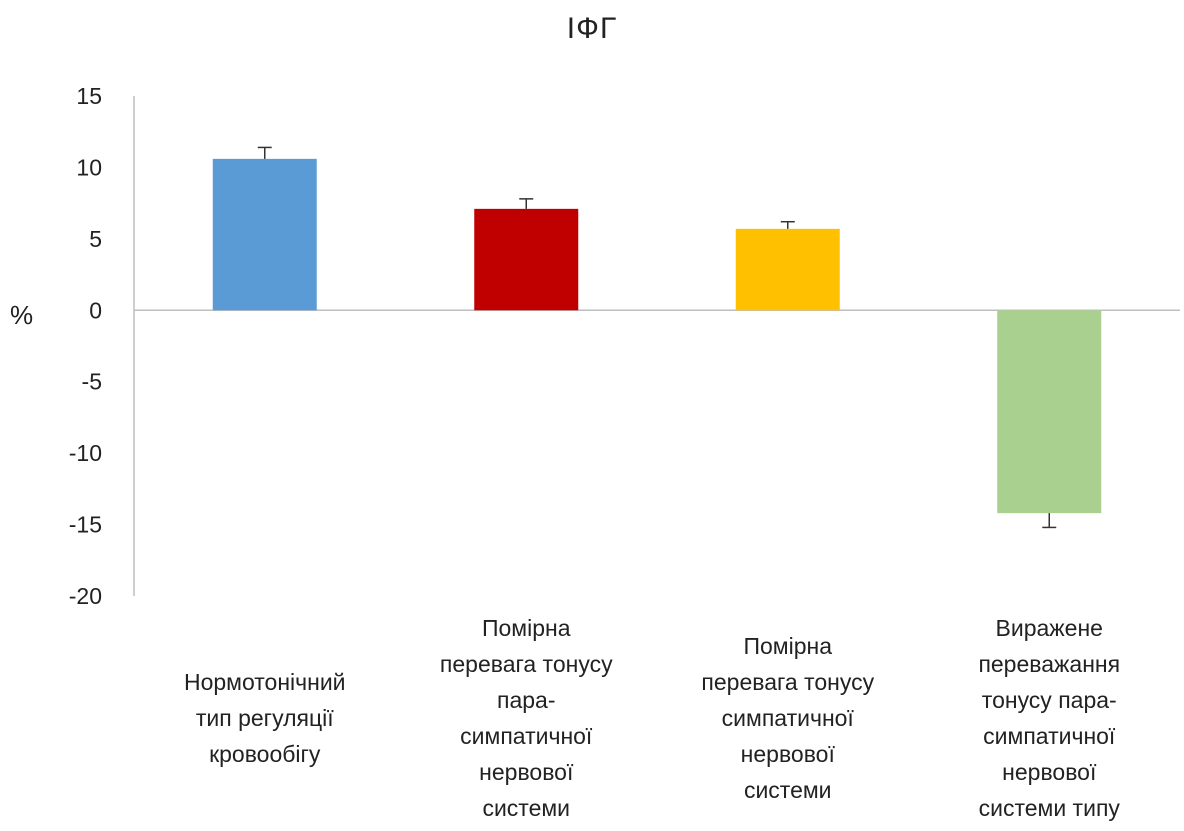 The image size is (1184, 831). Describe the element at coordinates (592, 28) in the screenshot. I see `chart-title: ІФГ` at that location.